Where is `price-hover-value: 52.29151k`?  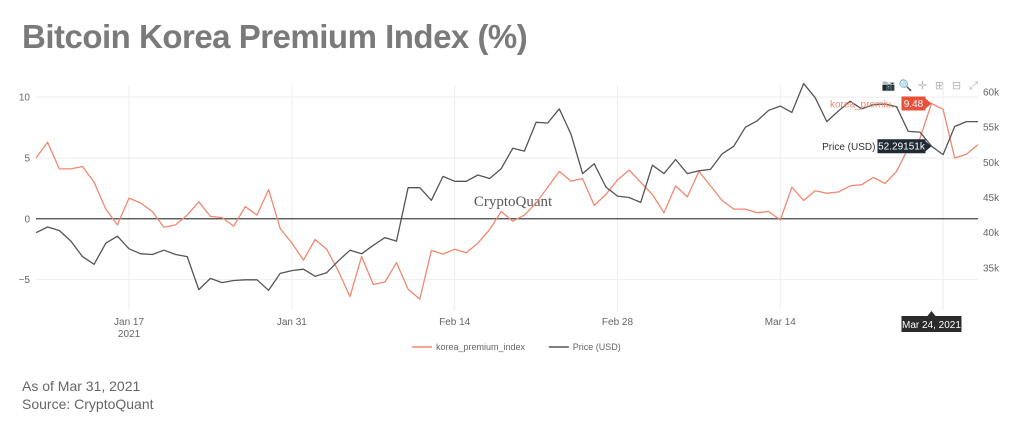
price-hover-value: 52.29151k is located at coordinates (902, 147).